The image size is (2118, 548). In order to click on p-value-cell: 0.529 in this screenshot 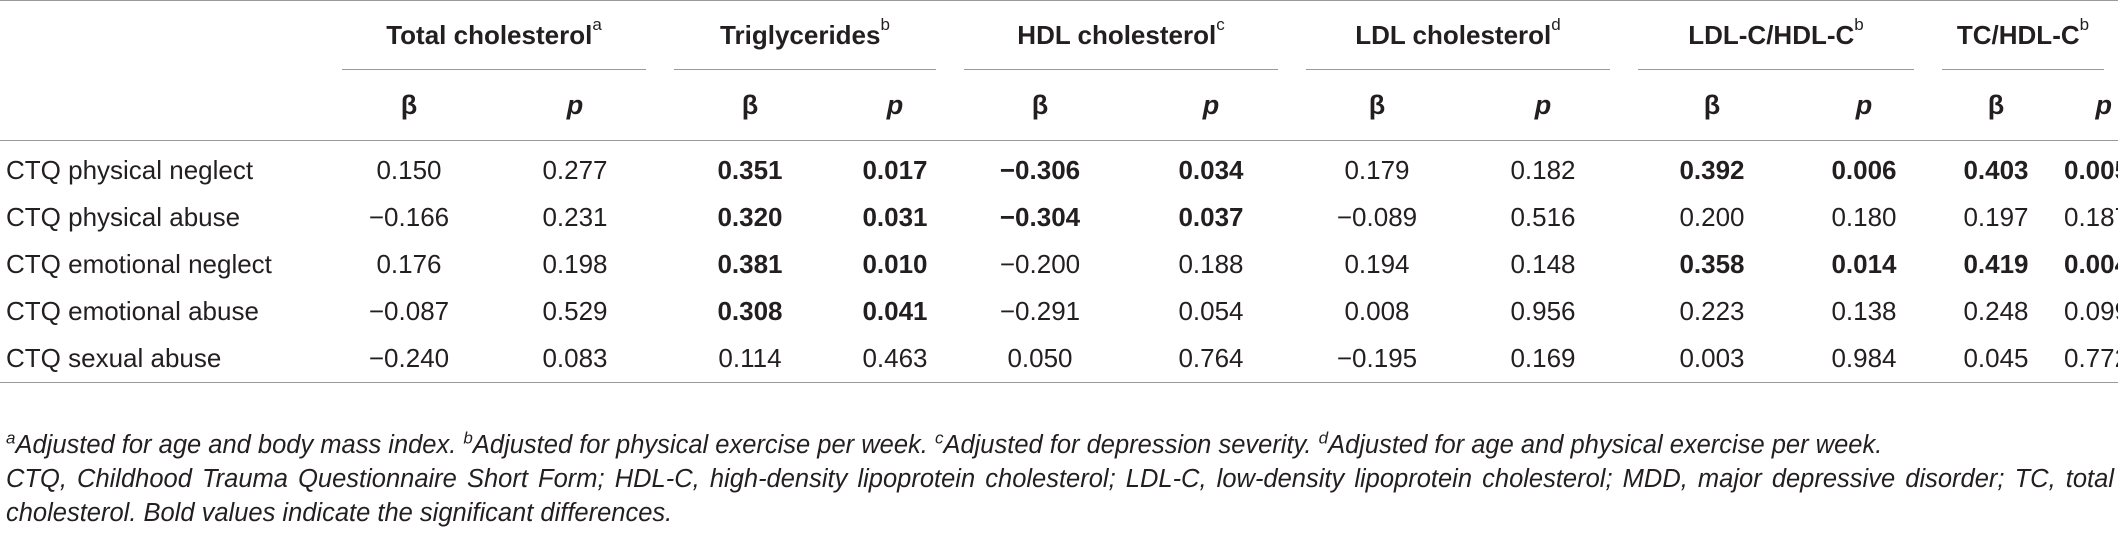, I will do `click(575, 311)`.